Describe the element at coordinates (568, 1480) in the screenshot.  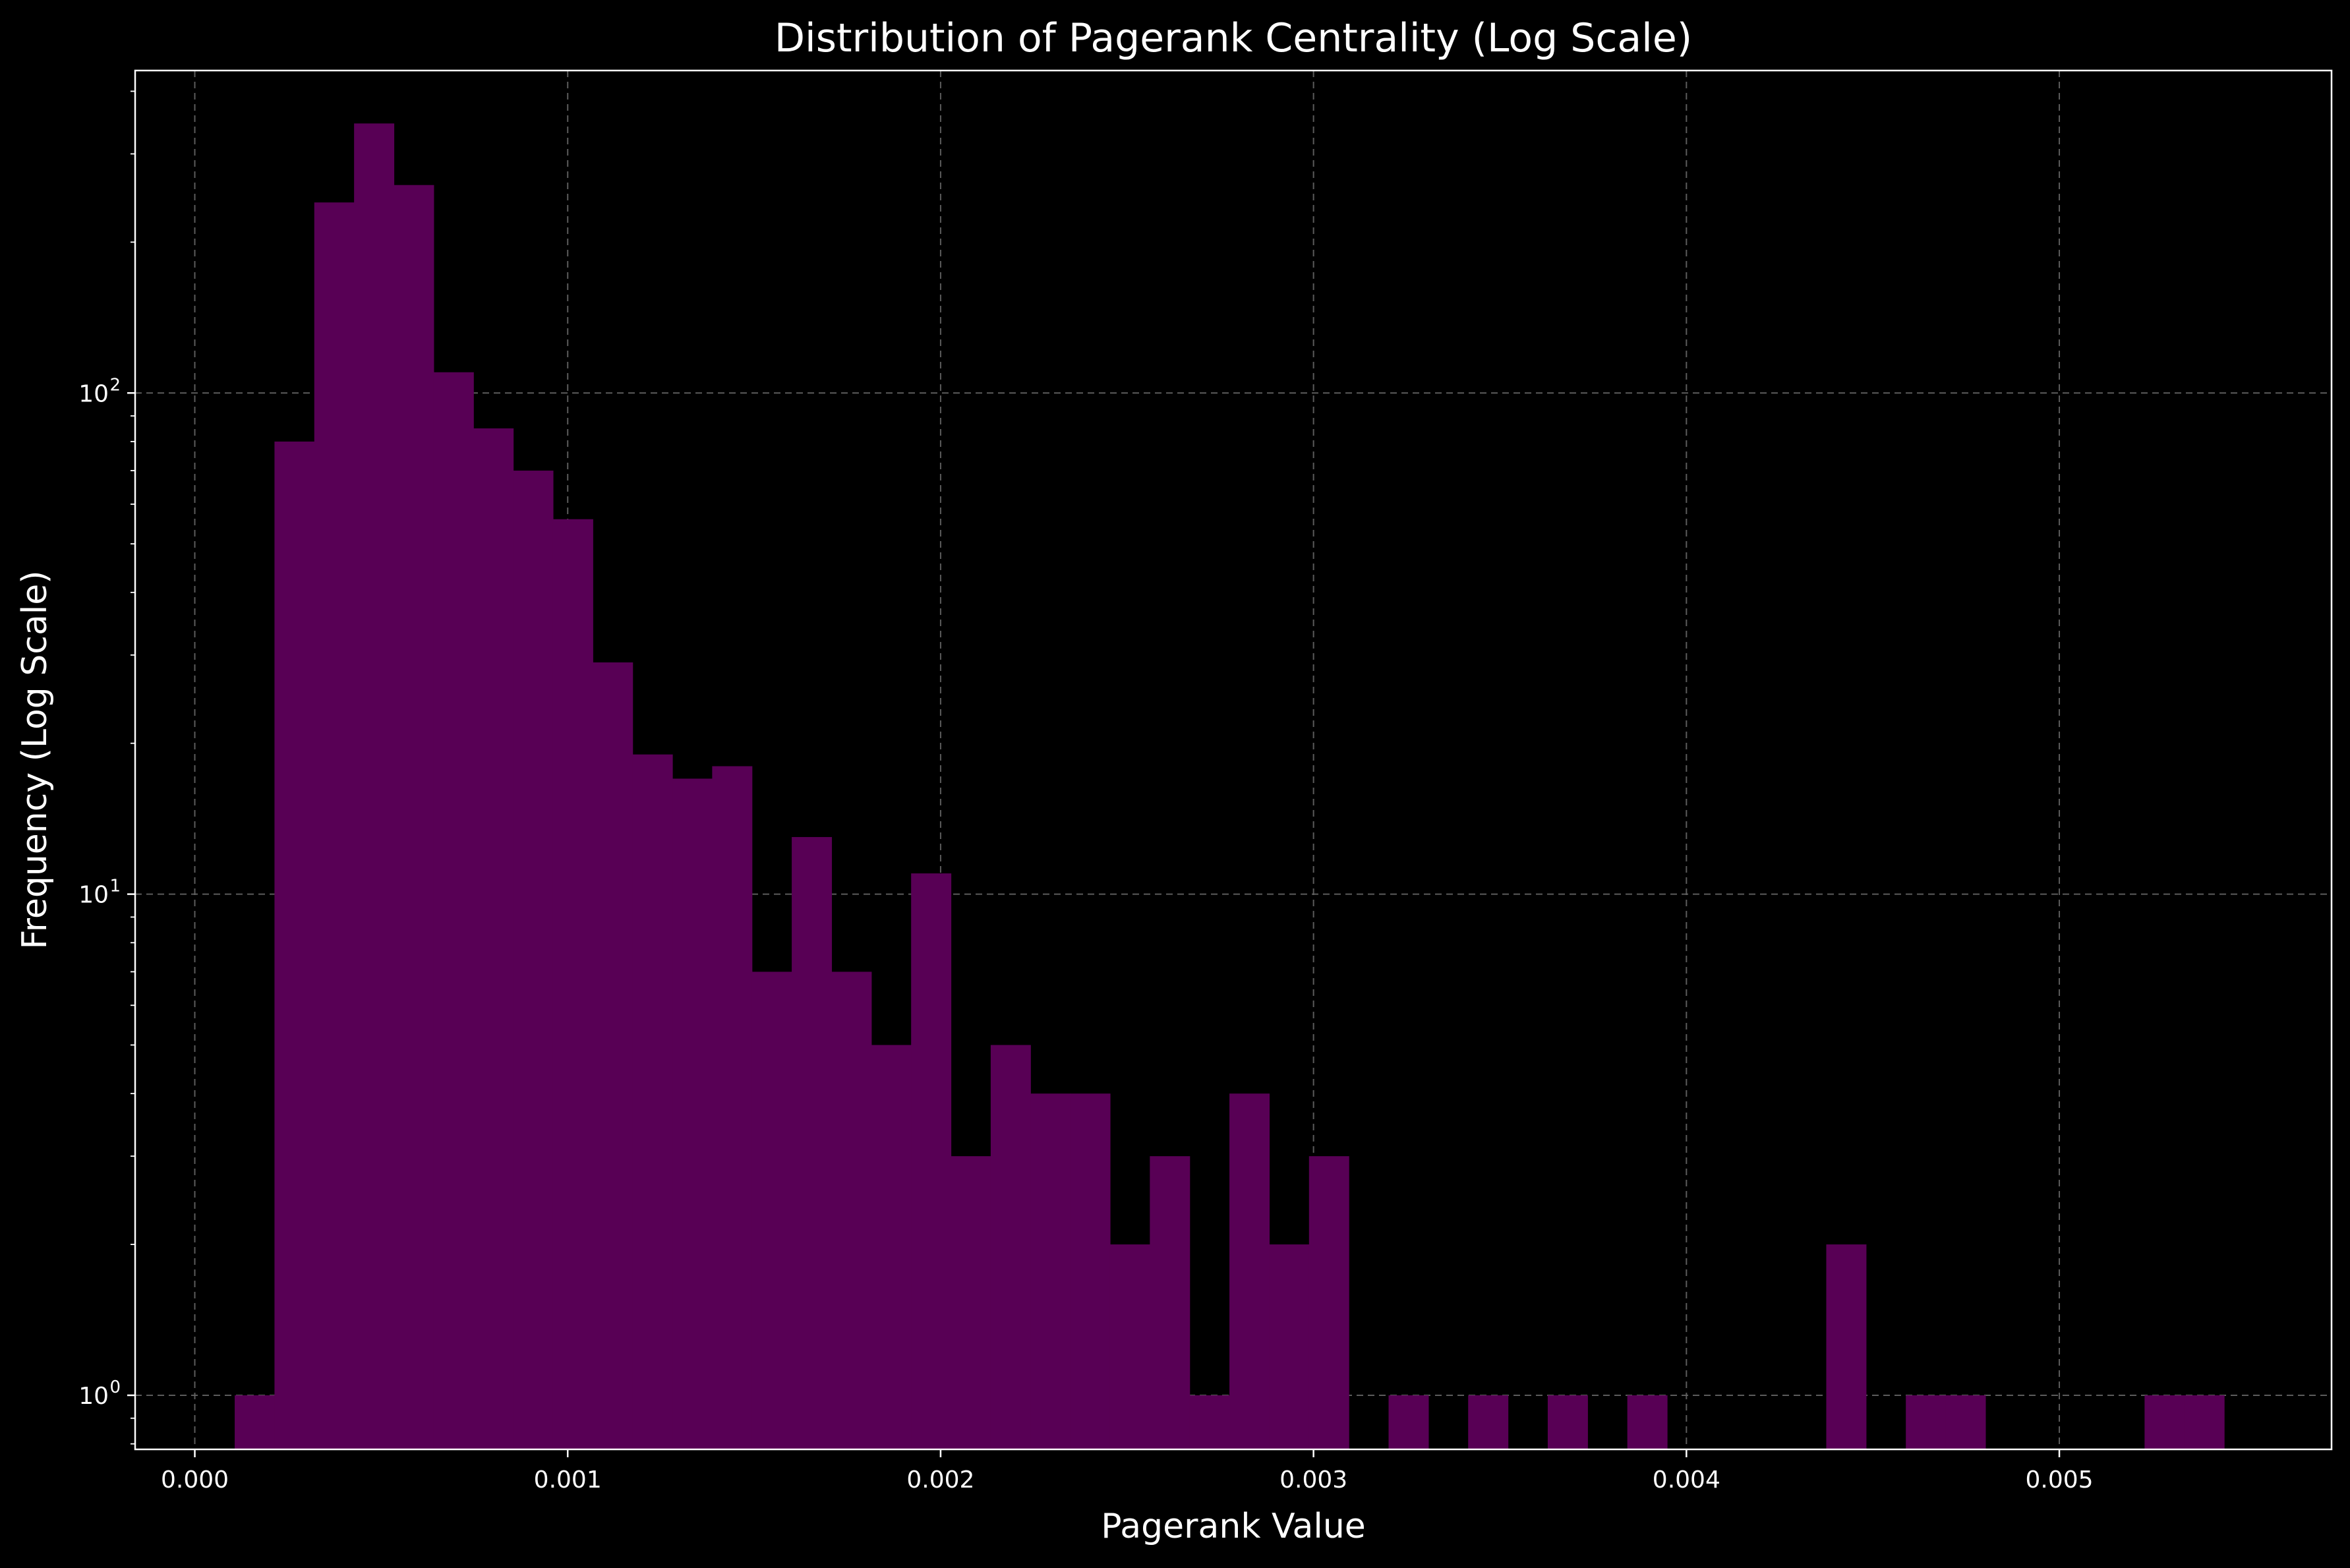
I see `x-tick-label: 0.001` at that location.